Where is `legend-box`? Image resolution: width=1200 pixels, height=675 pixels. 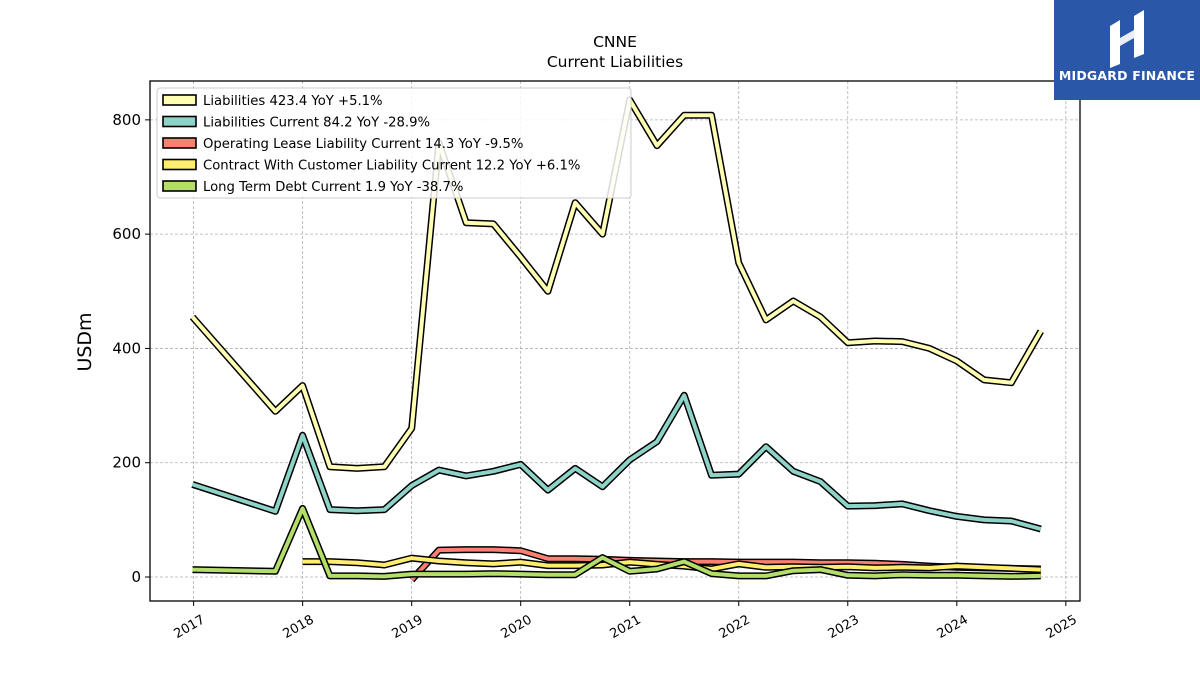 legend-box is located at coordinates (394, 143).